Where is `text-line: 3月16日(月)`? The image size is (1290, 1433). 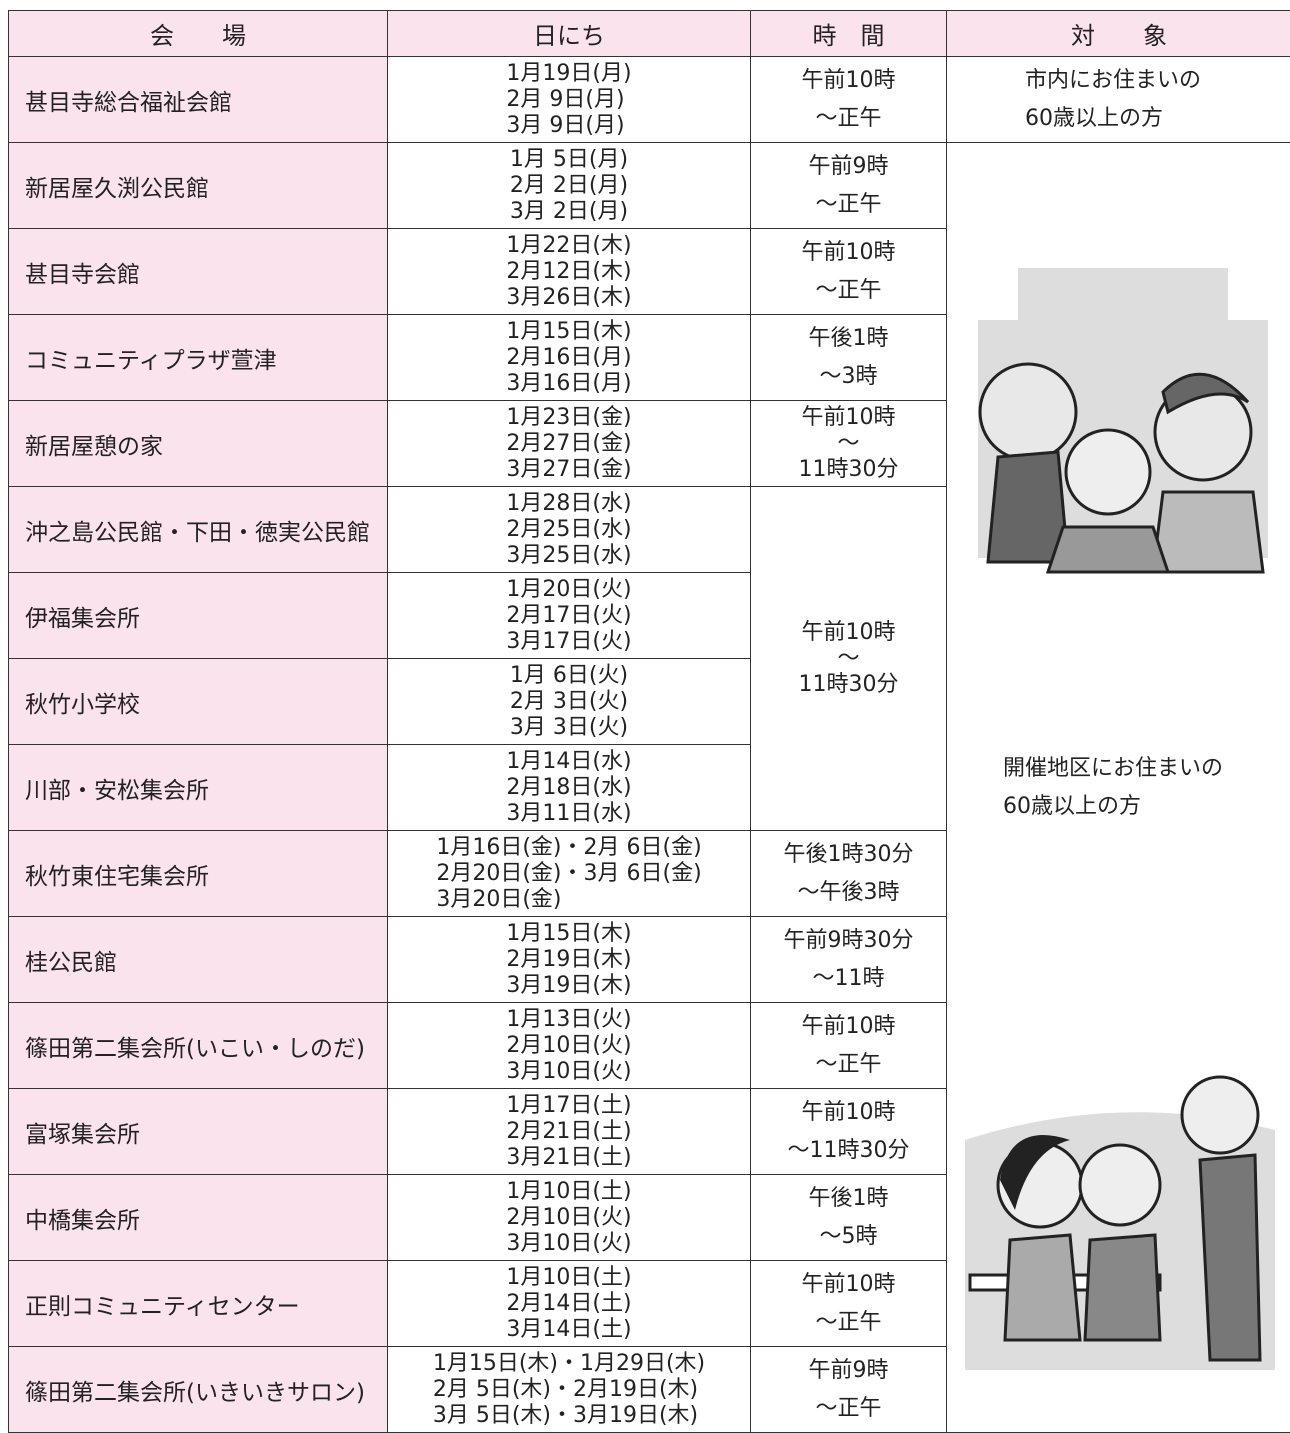 text-line: 3月16日(月) is located at coordinates (569, 383).